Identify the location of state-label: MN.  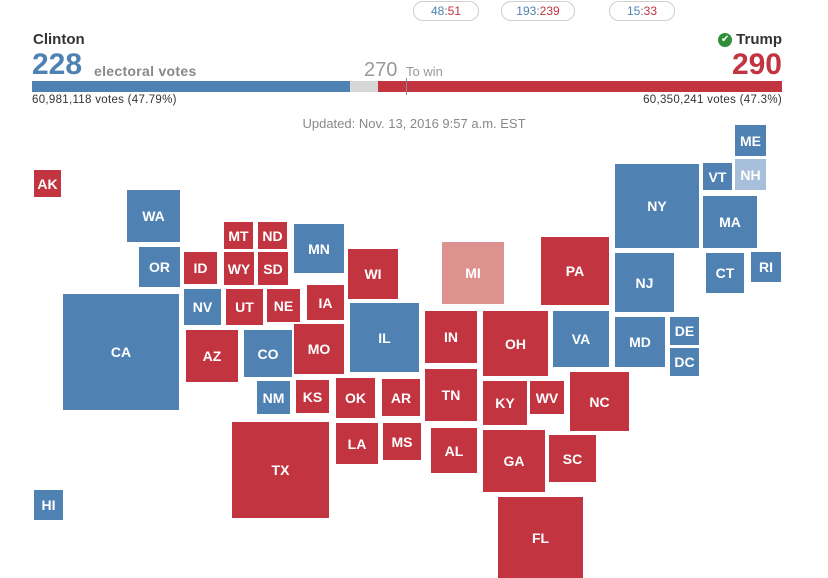
(319, 248).